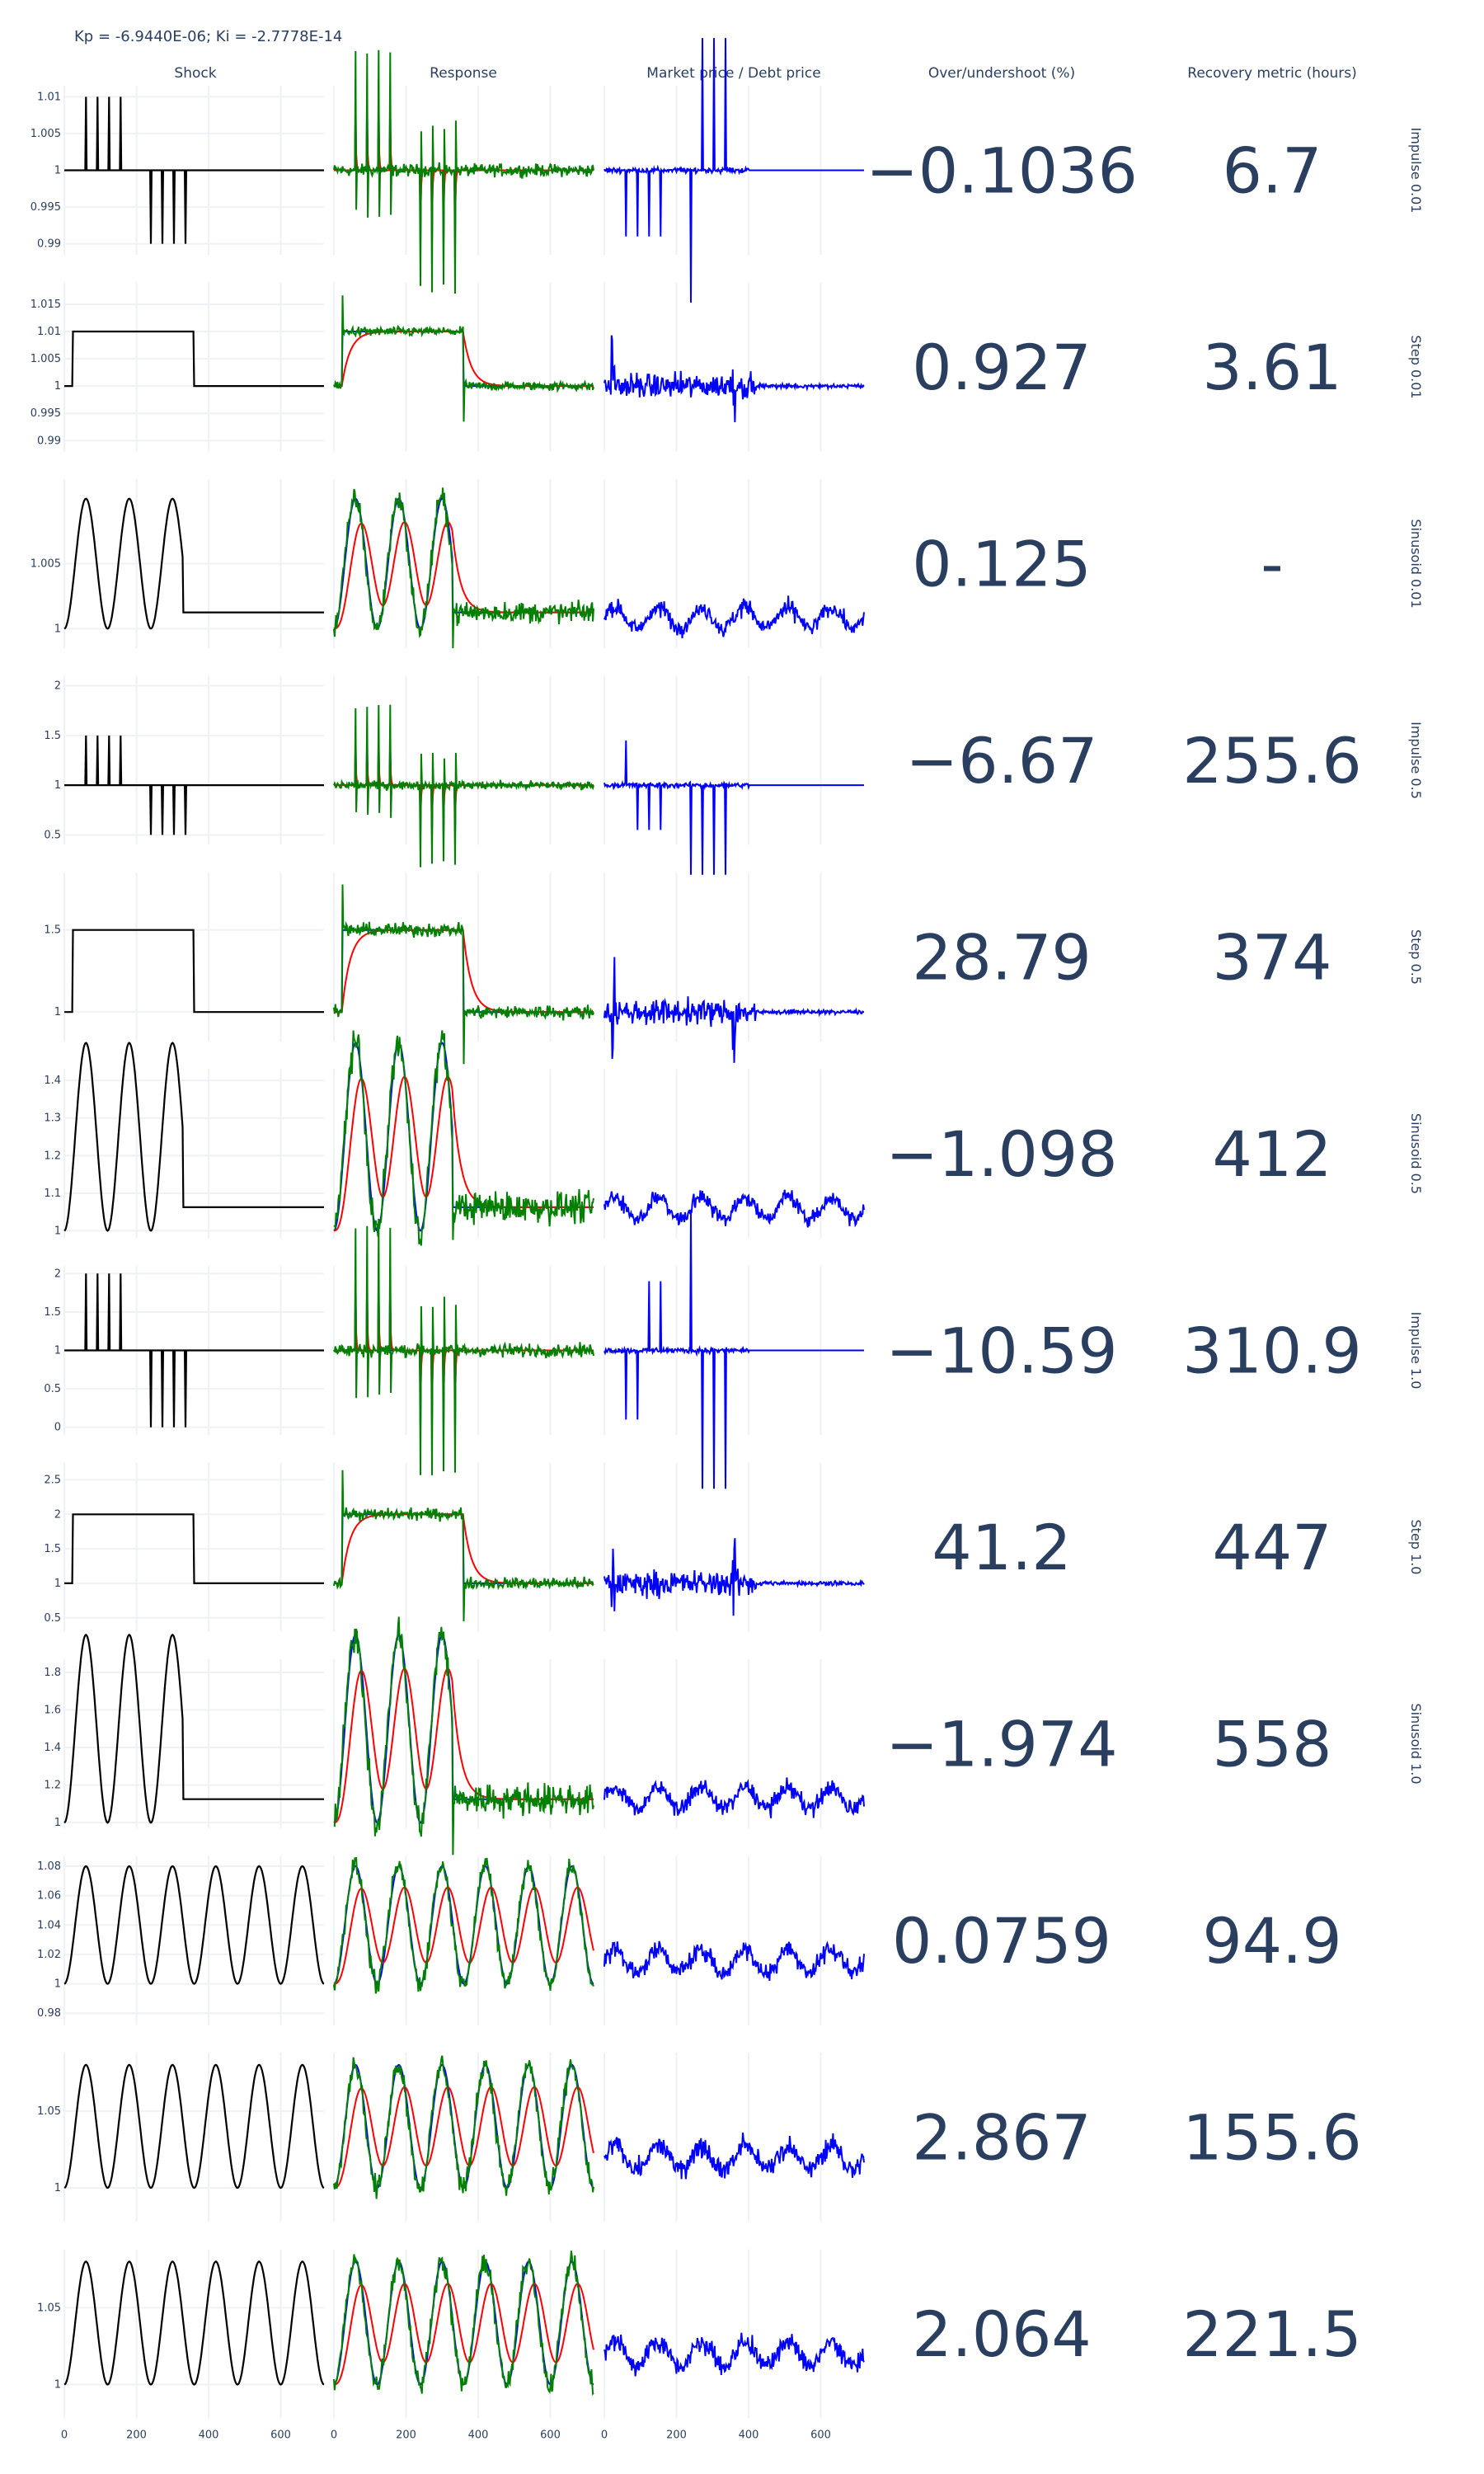 The height and width of the screenshot is (2474, 1484). I want to click on col-title-recovery: Recovery metric (hours), so click(1271, 73).